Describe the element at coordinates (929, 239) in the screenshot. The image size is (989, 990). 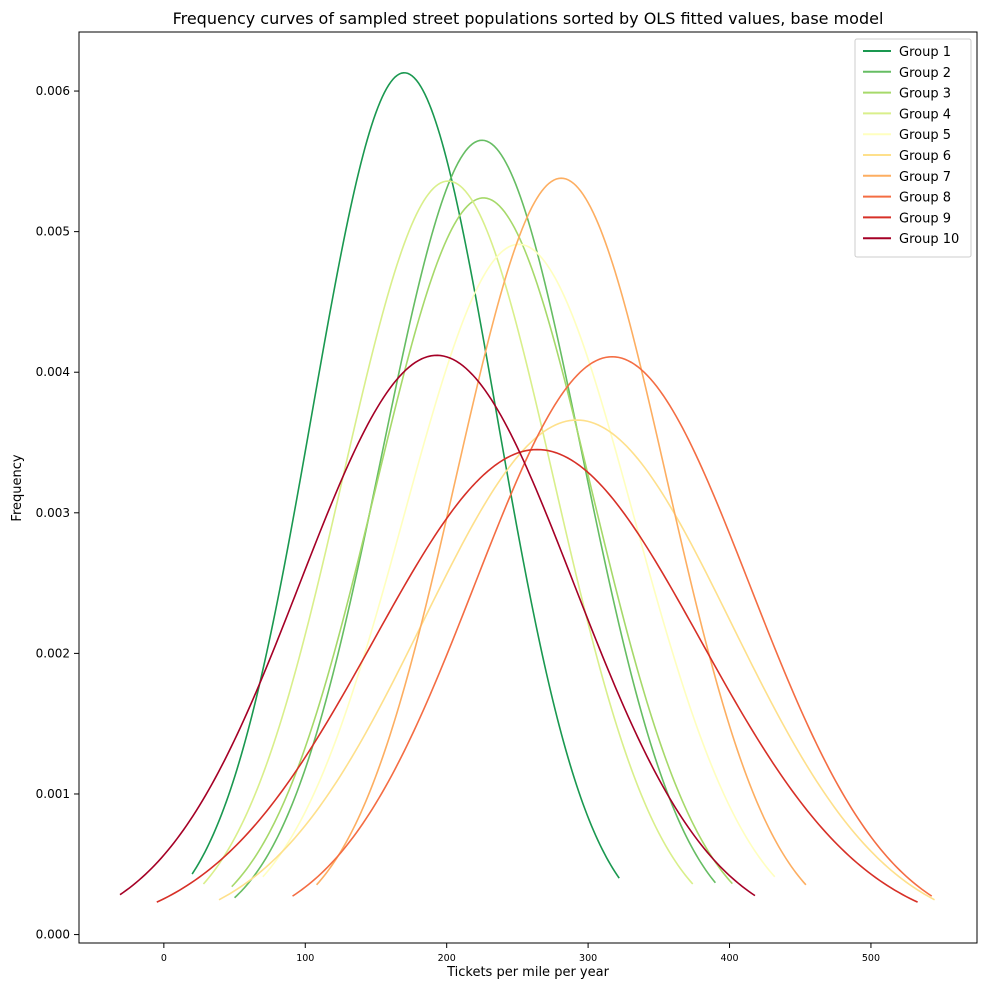
I see `legend-label: Group 10` at that location.